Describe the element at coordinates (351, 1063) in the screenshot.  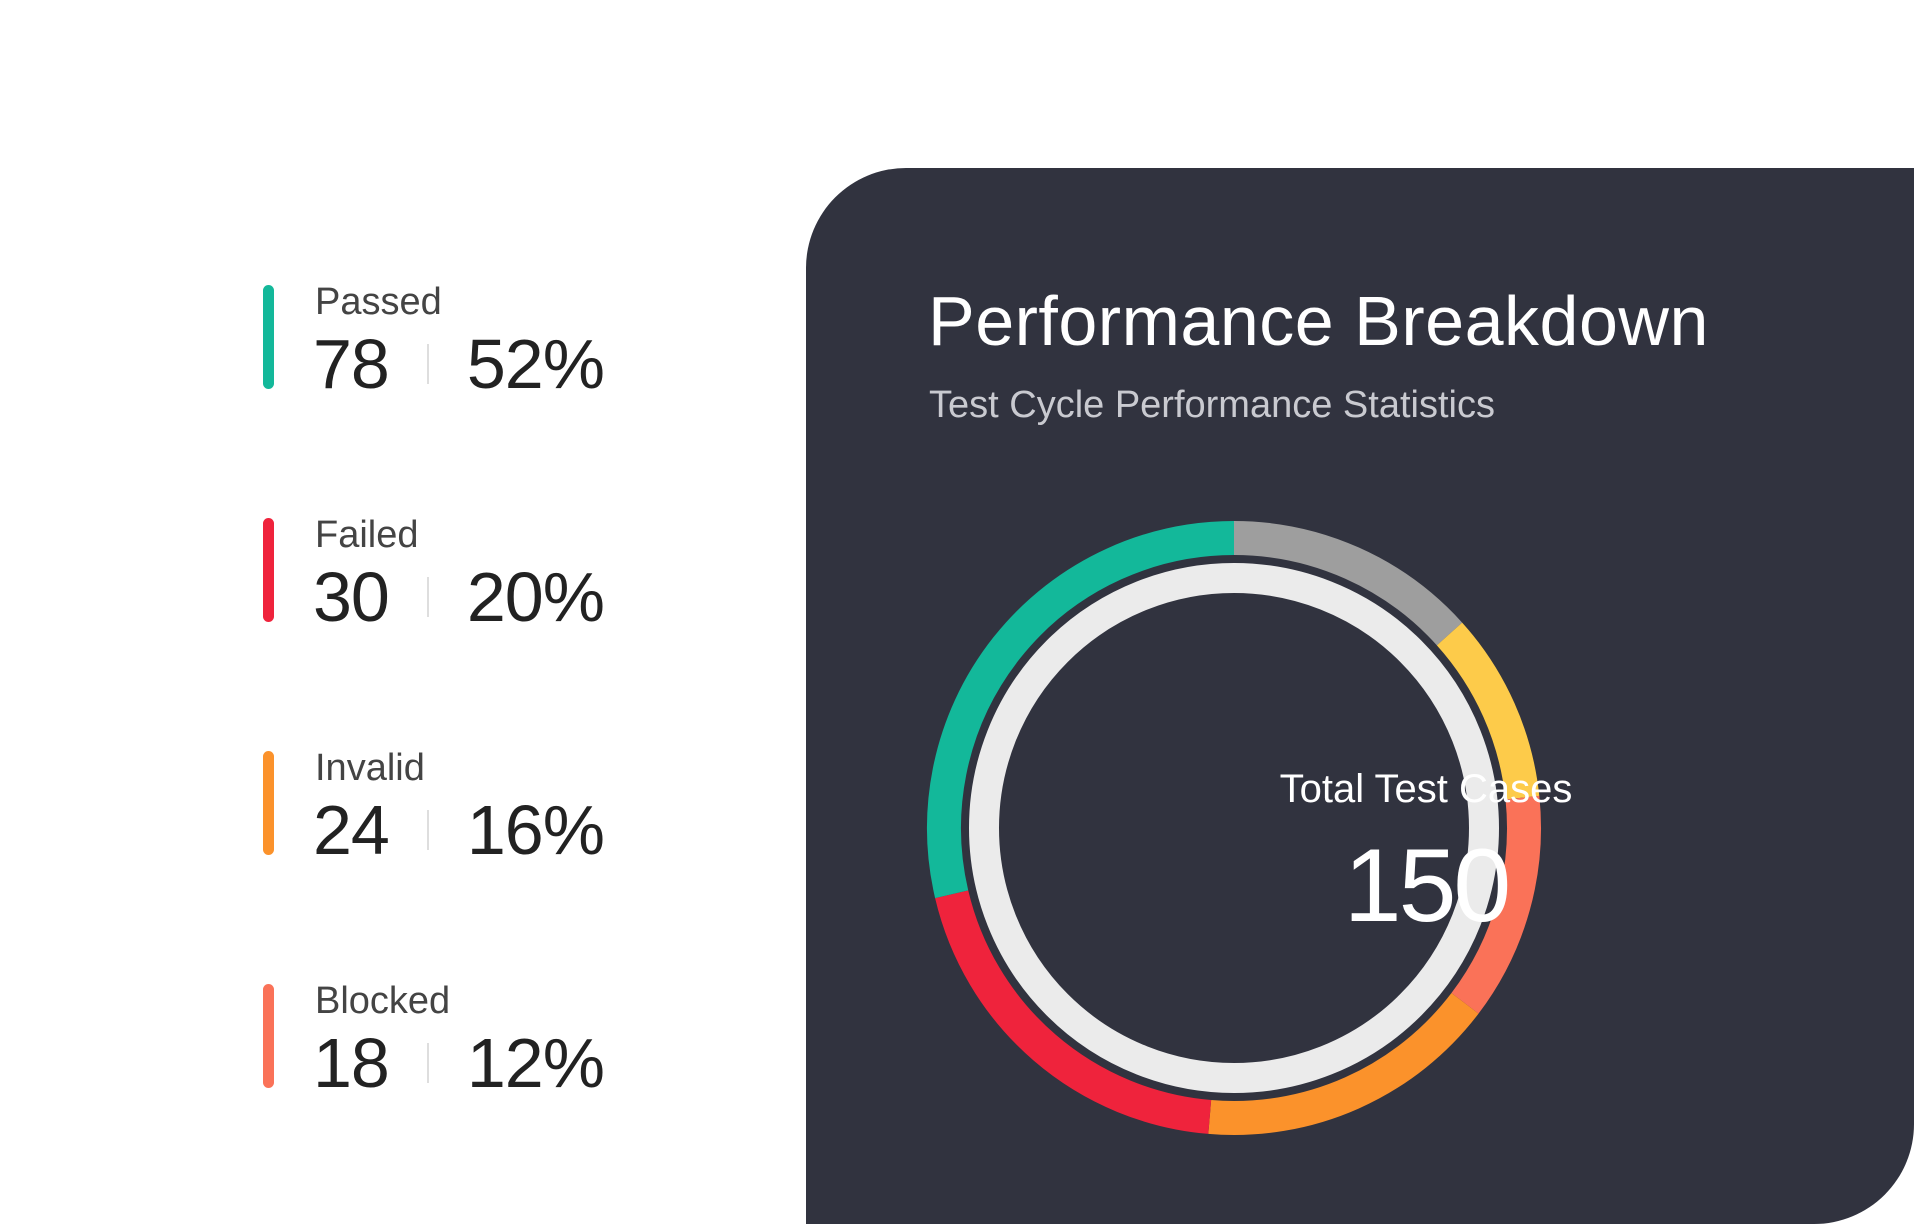
I see `stat-count: 18` at that location.